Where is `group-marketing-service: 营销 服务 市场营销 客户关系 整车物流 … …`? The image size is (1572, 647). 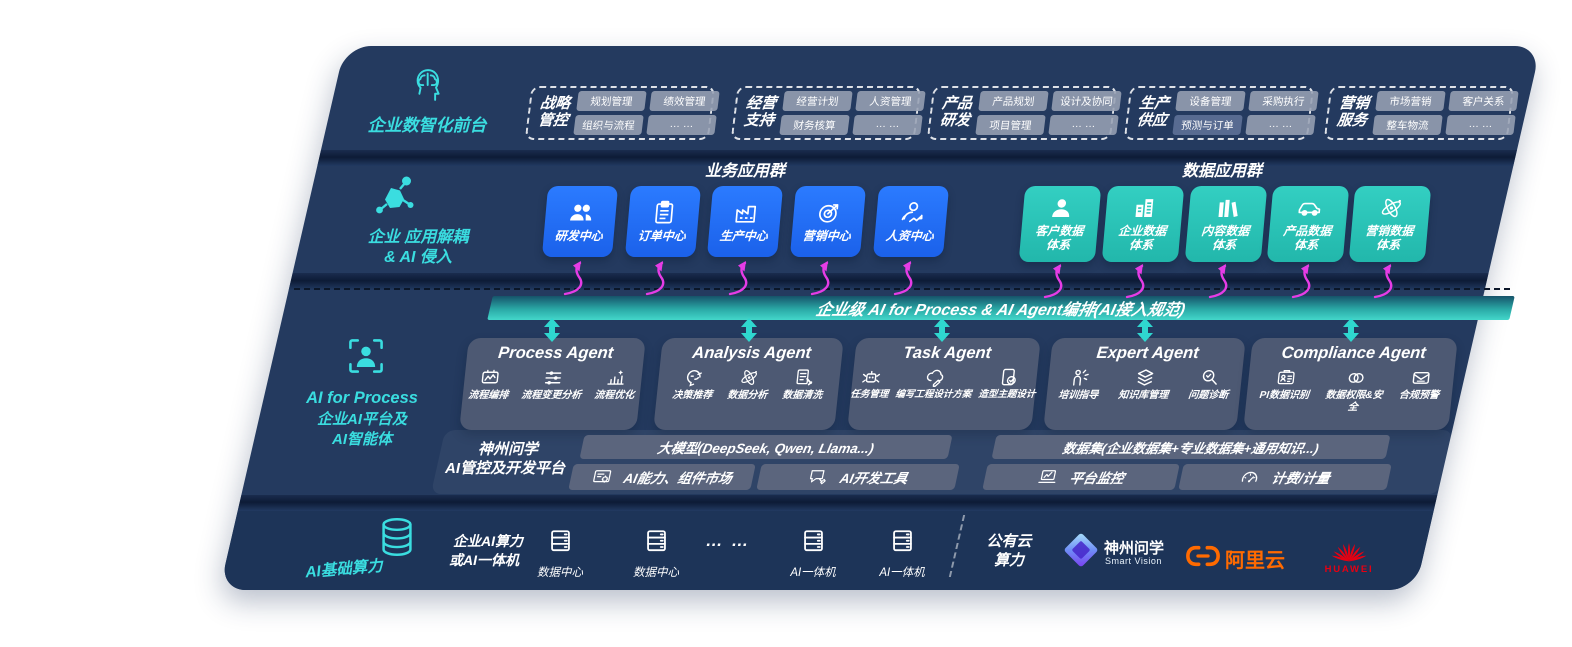 group-marketing-service: 营销 服务 市场营销 客户关系 整车物流 … … is located at coordinates (1421, 113).